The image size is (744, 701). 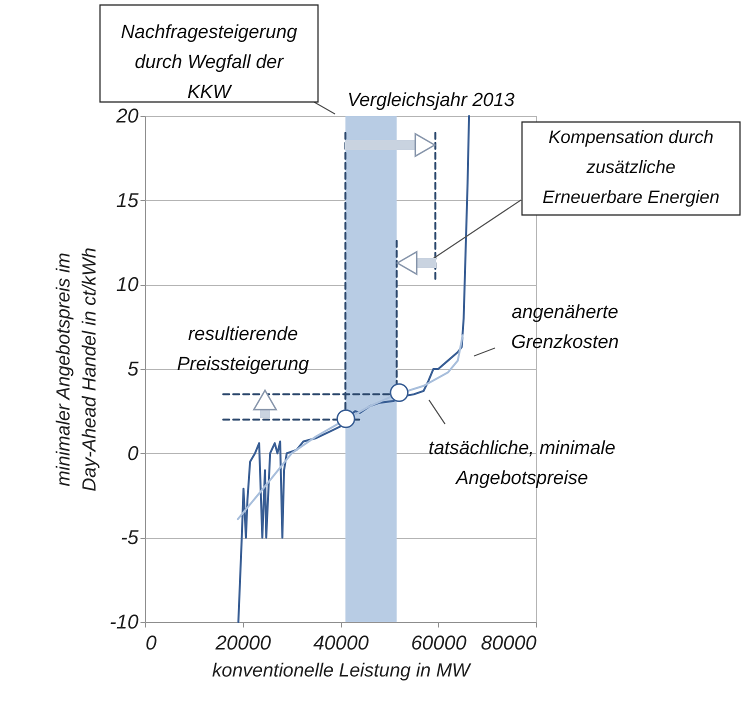 I want to click on x-tick-label: 40000, so click(x=341, y=643).